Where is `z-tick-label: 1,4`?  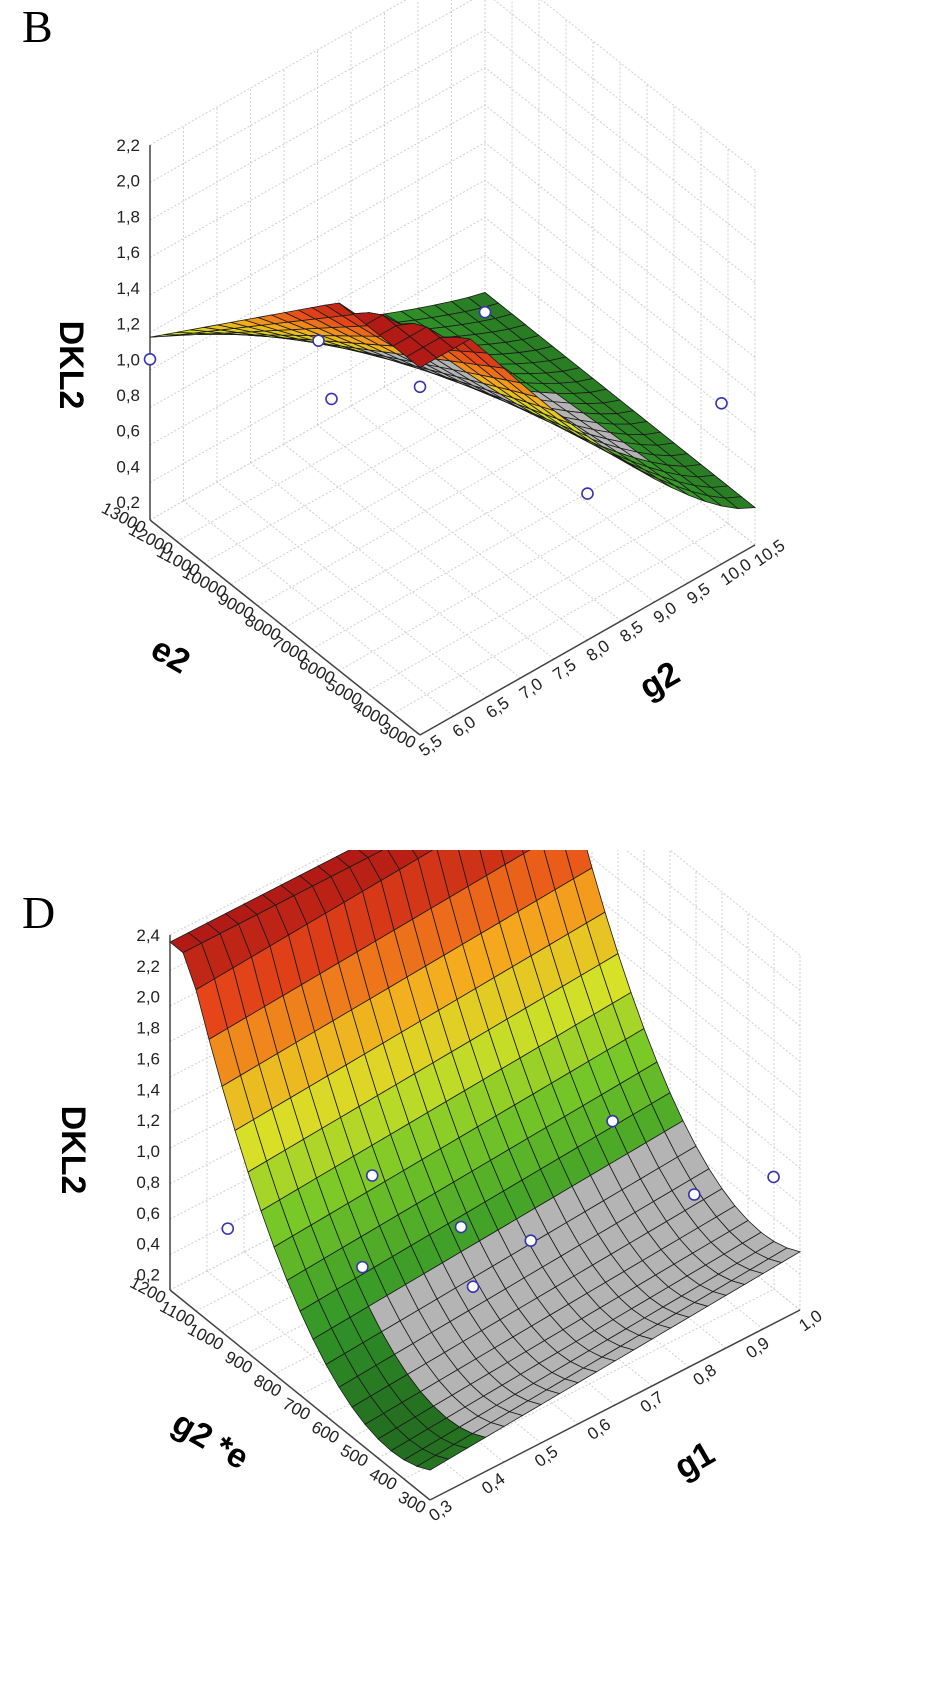 z-tick-label: 1,4 is located at coordinates (148, 1089).